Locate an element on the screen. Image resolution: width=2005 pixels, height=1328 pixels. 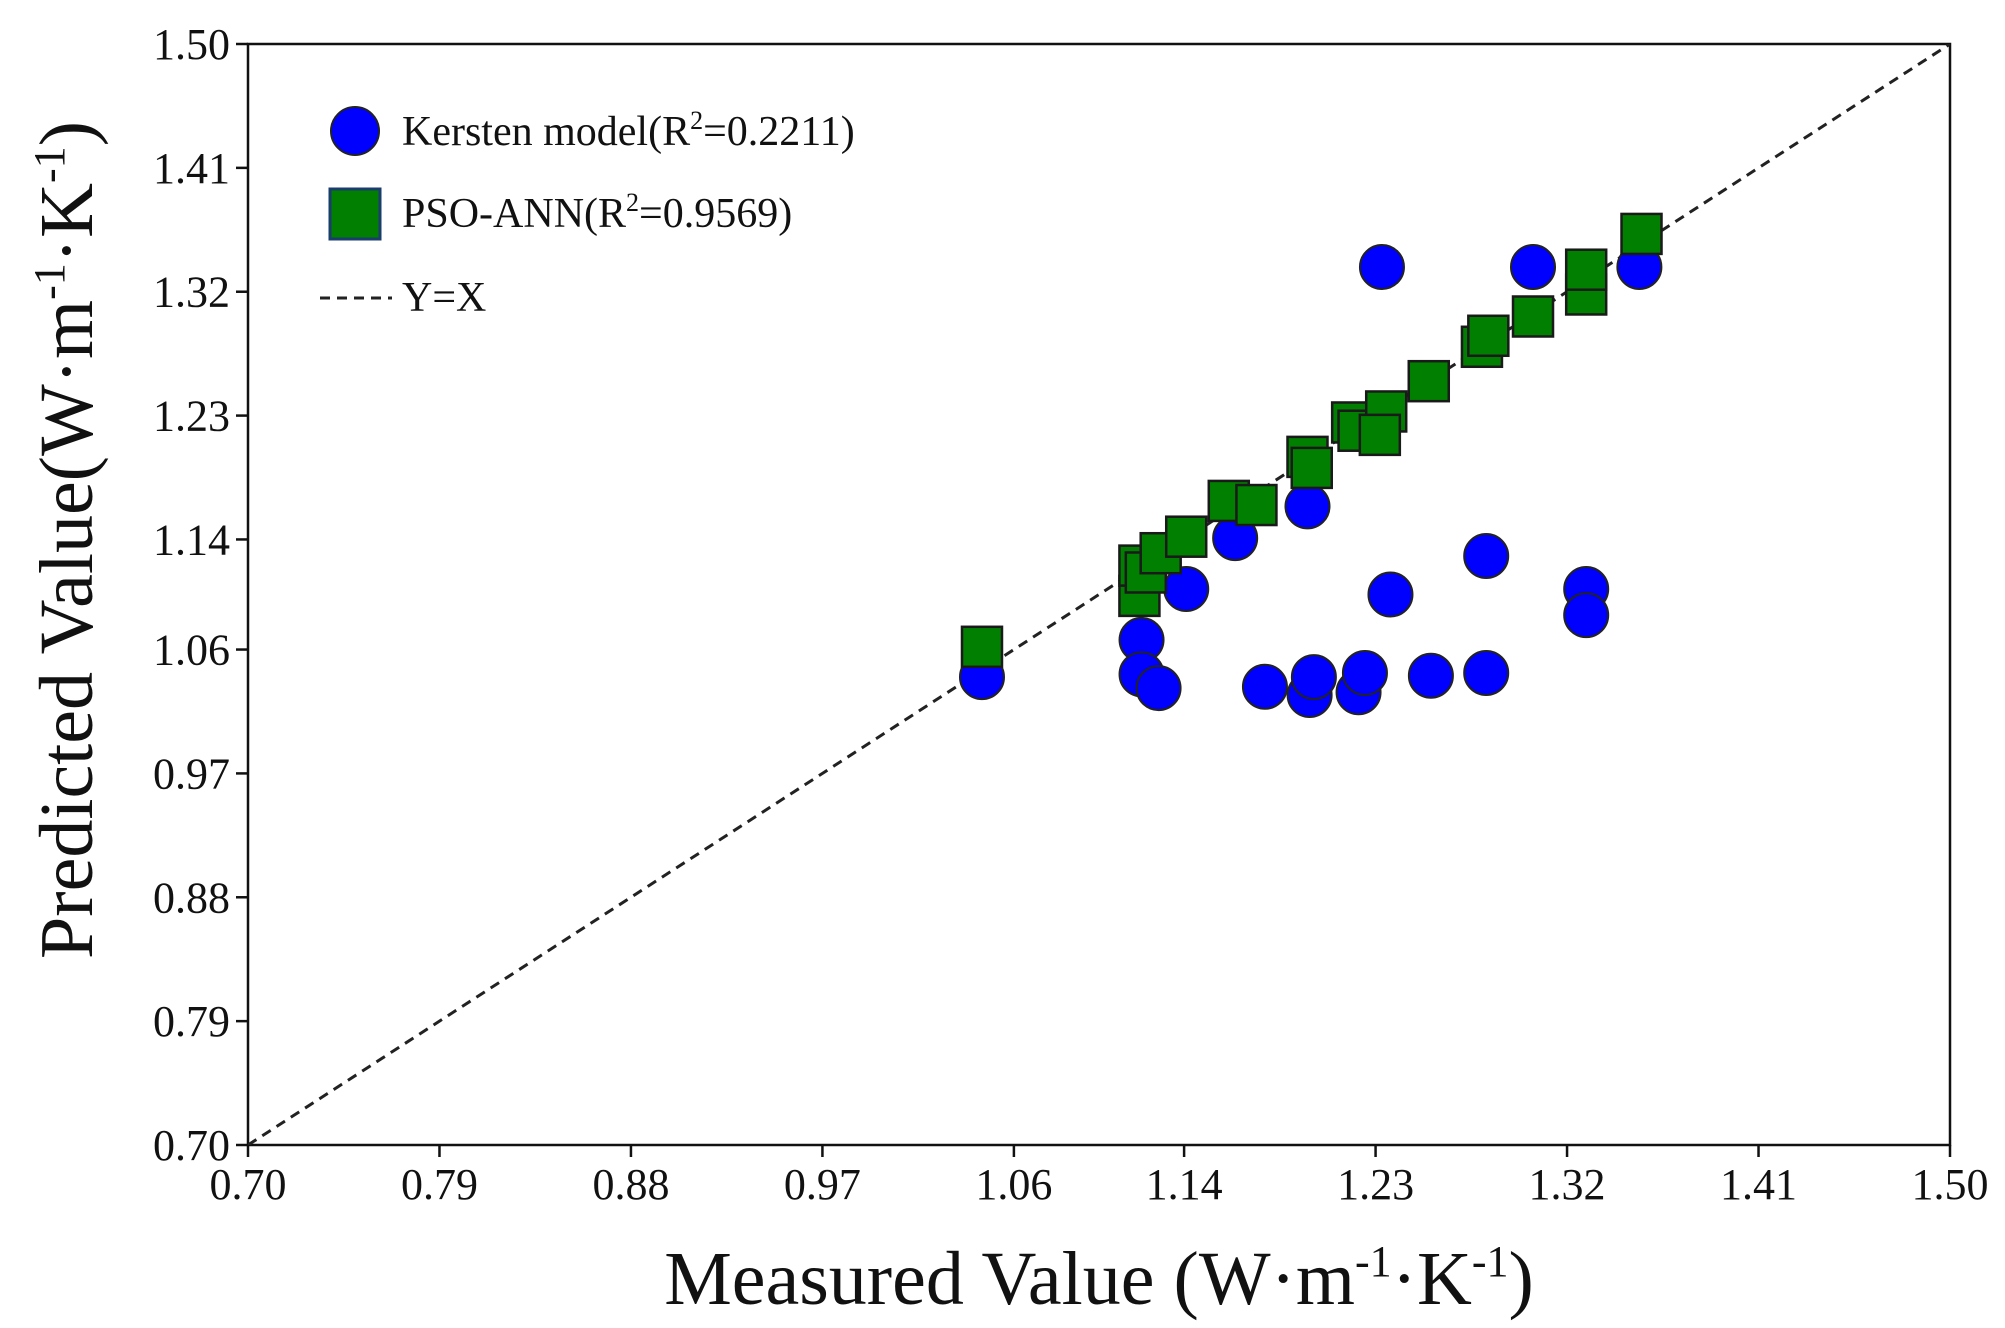
legend-label-y-equals-x: Y=X is located at coordinates (444, 298).